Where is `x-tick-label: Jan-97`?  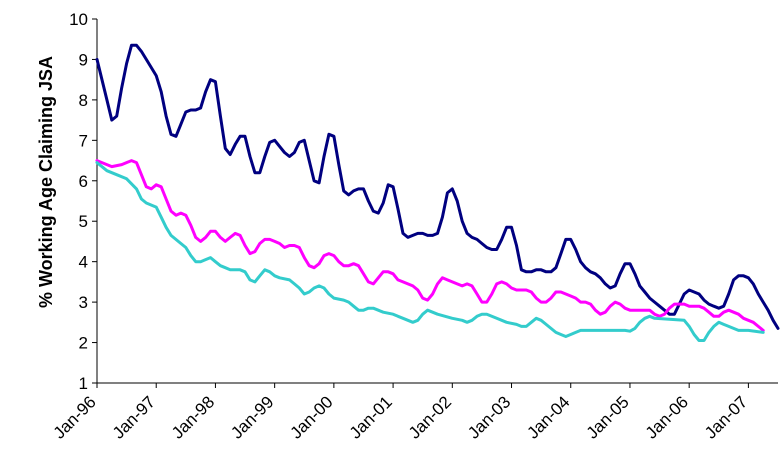
x-tick-label: Jan-97 is located at coordinates (134, 417).